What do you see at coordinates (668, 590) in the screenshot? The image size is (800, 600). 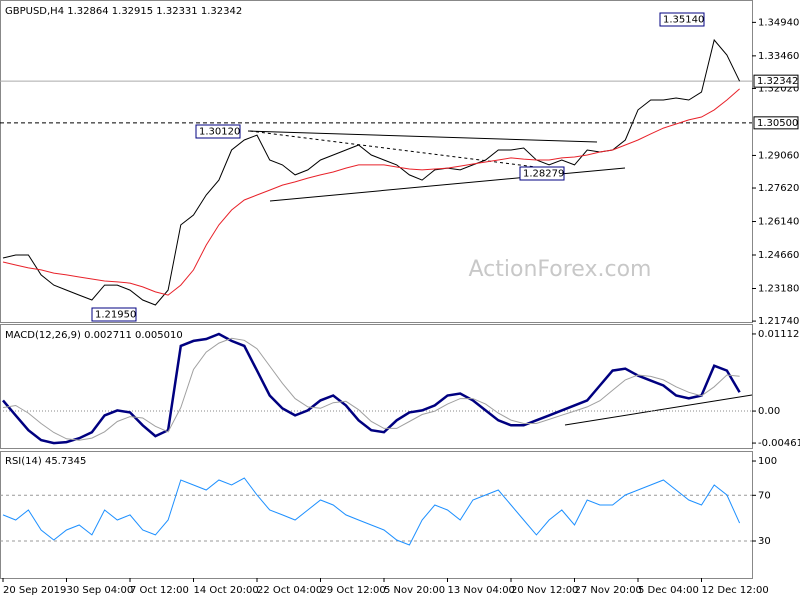 I see `x-tick-label: 5 Dec 04:00` at bounding box center [668, 590].